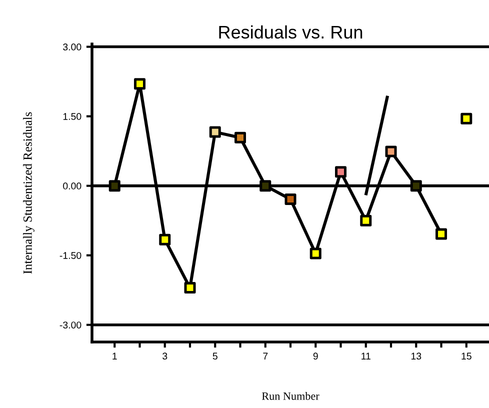  Describe the element at coordinates (215, 356) in the screenshot. I see `x-tick-label: 5` at that location.